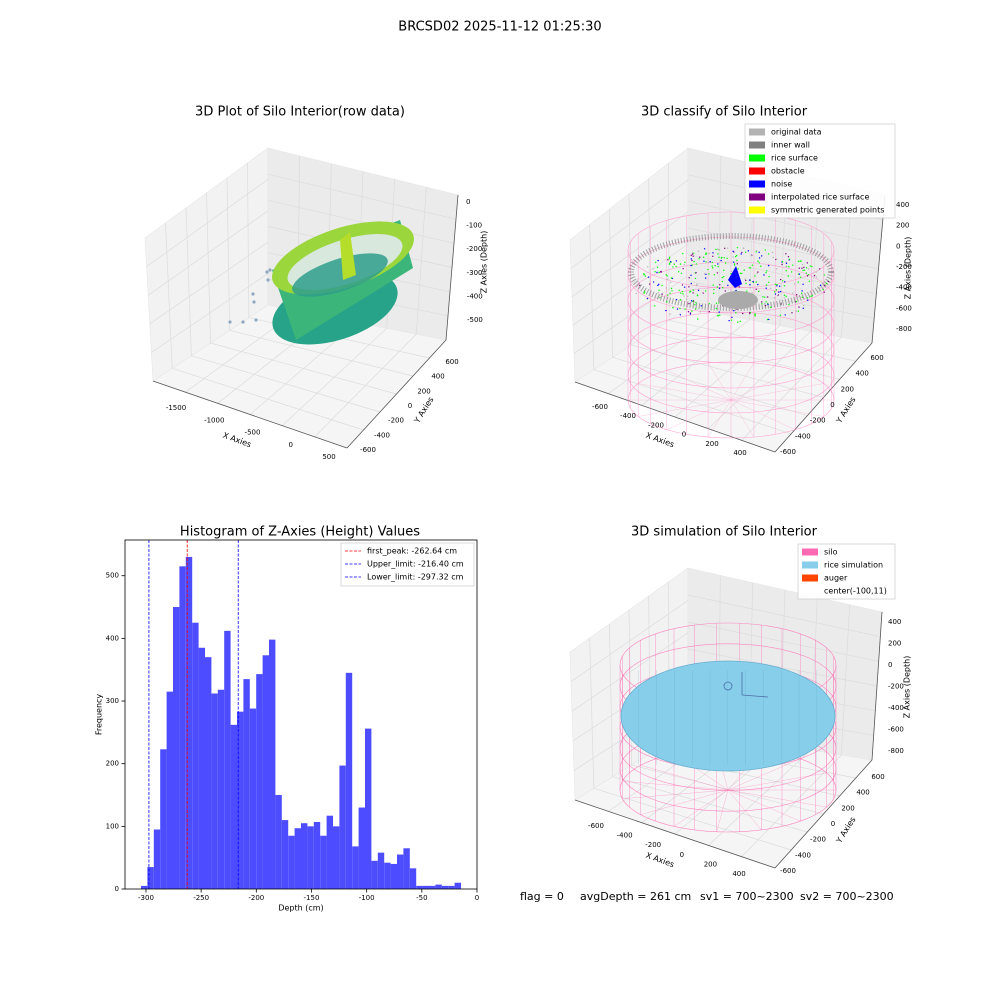 The width and height of the screenshot is (1000, 1000). Describe the element at coordinates (635, 896) in the screenshot. I see `footer-text: avgDepth = 261 cm` at that location.